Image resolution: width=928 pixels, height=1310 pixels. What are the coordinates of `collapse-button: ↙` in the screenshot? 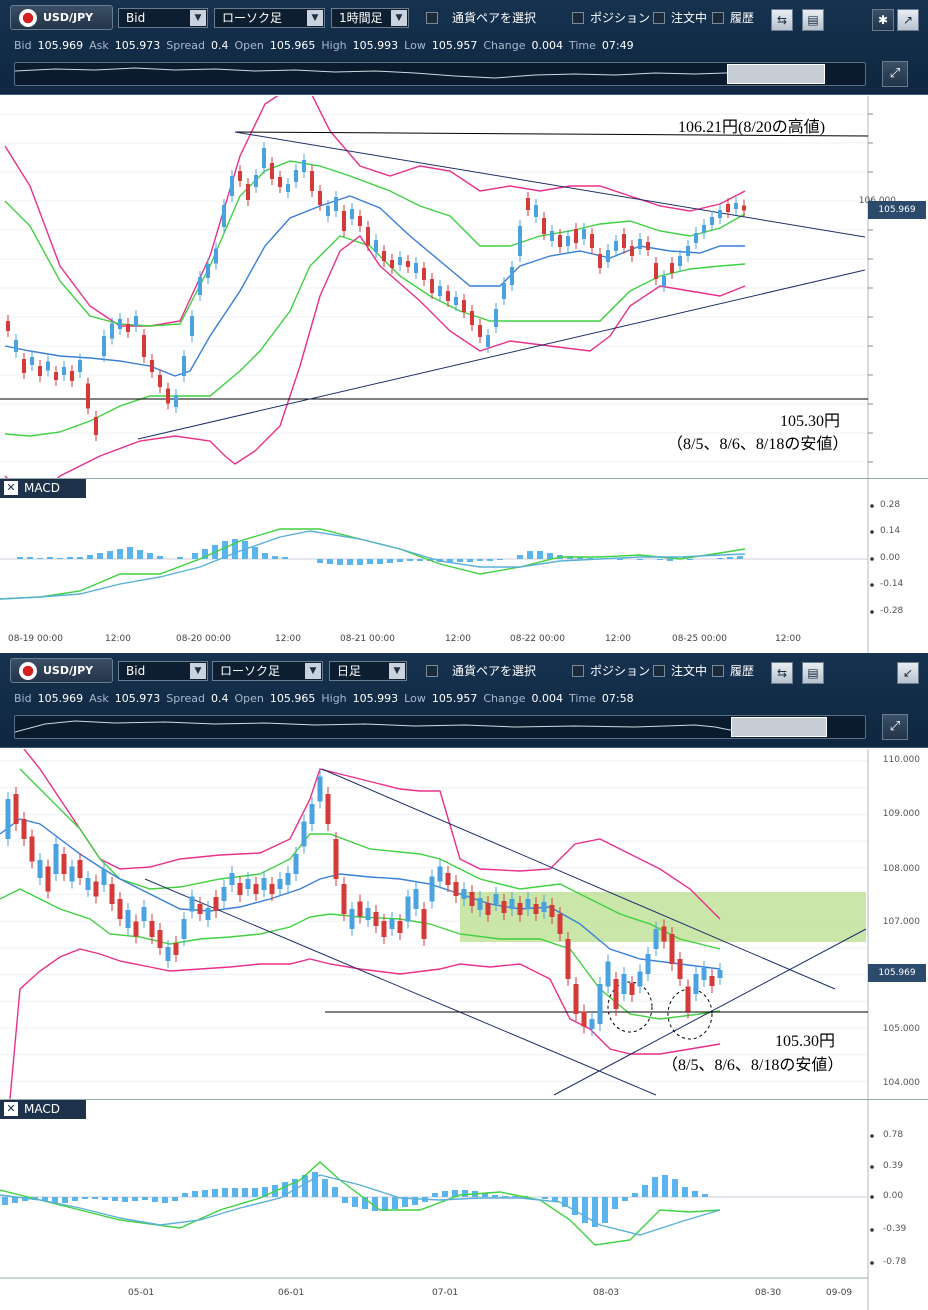 It's located at (908, 673).